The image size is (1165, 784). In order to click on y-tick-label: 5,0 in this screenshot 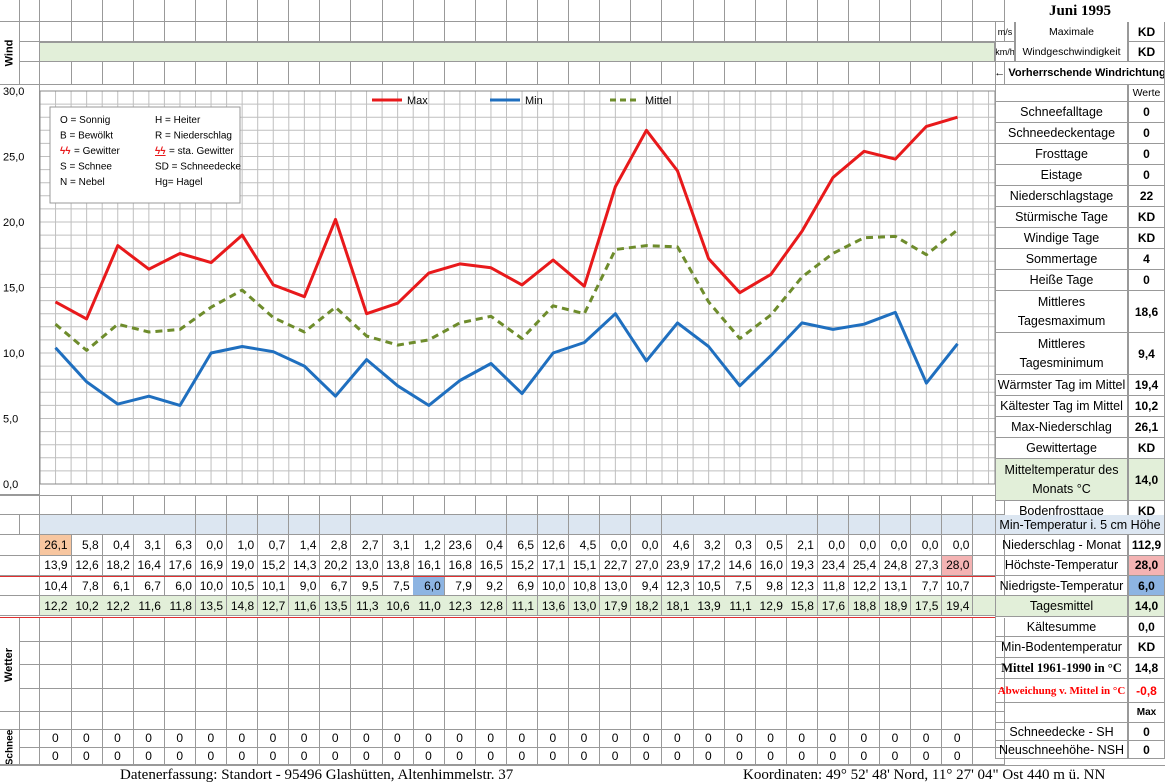, I will do `click(10, 420)`.